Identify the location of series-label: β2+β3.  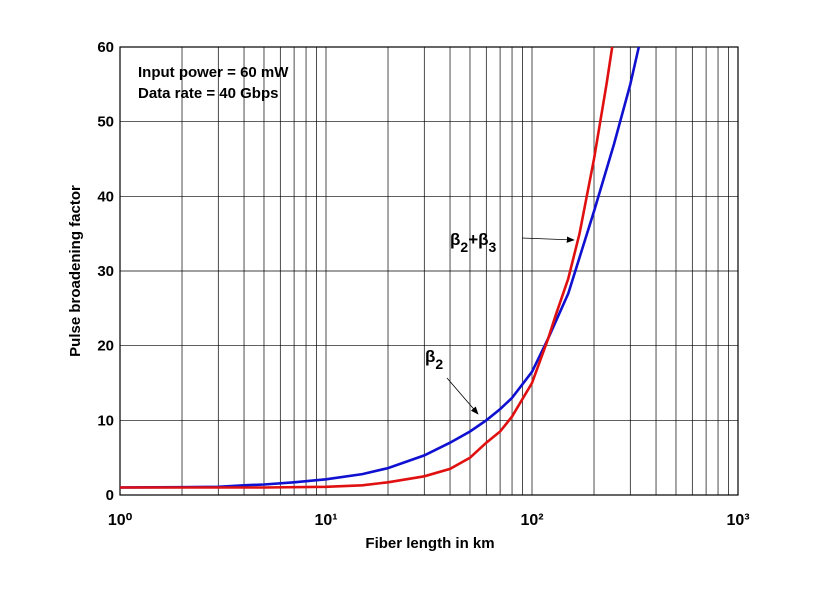
(473, 242).